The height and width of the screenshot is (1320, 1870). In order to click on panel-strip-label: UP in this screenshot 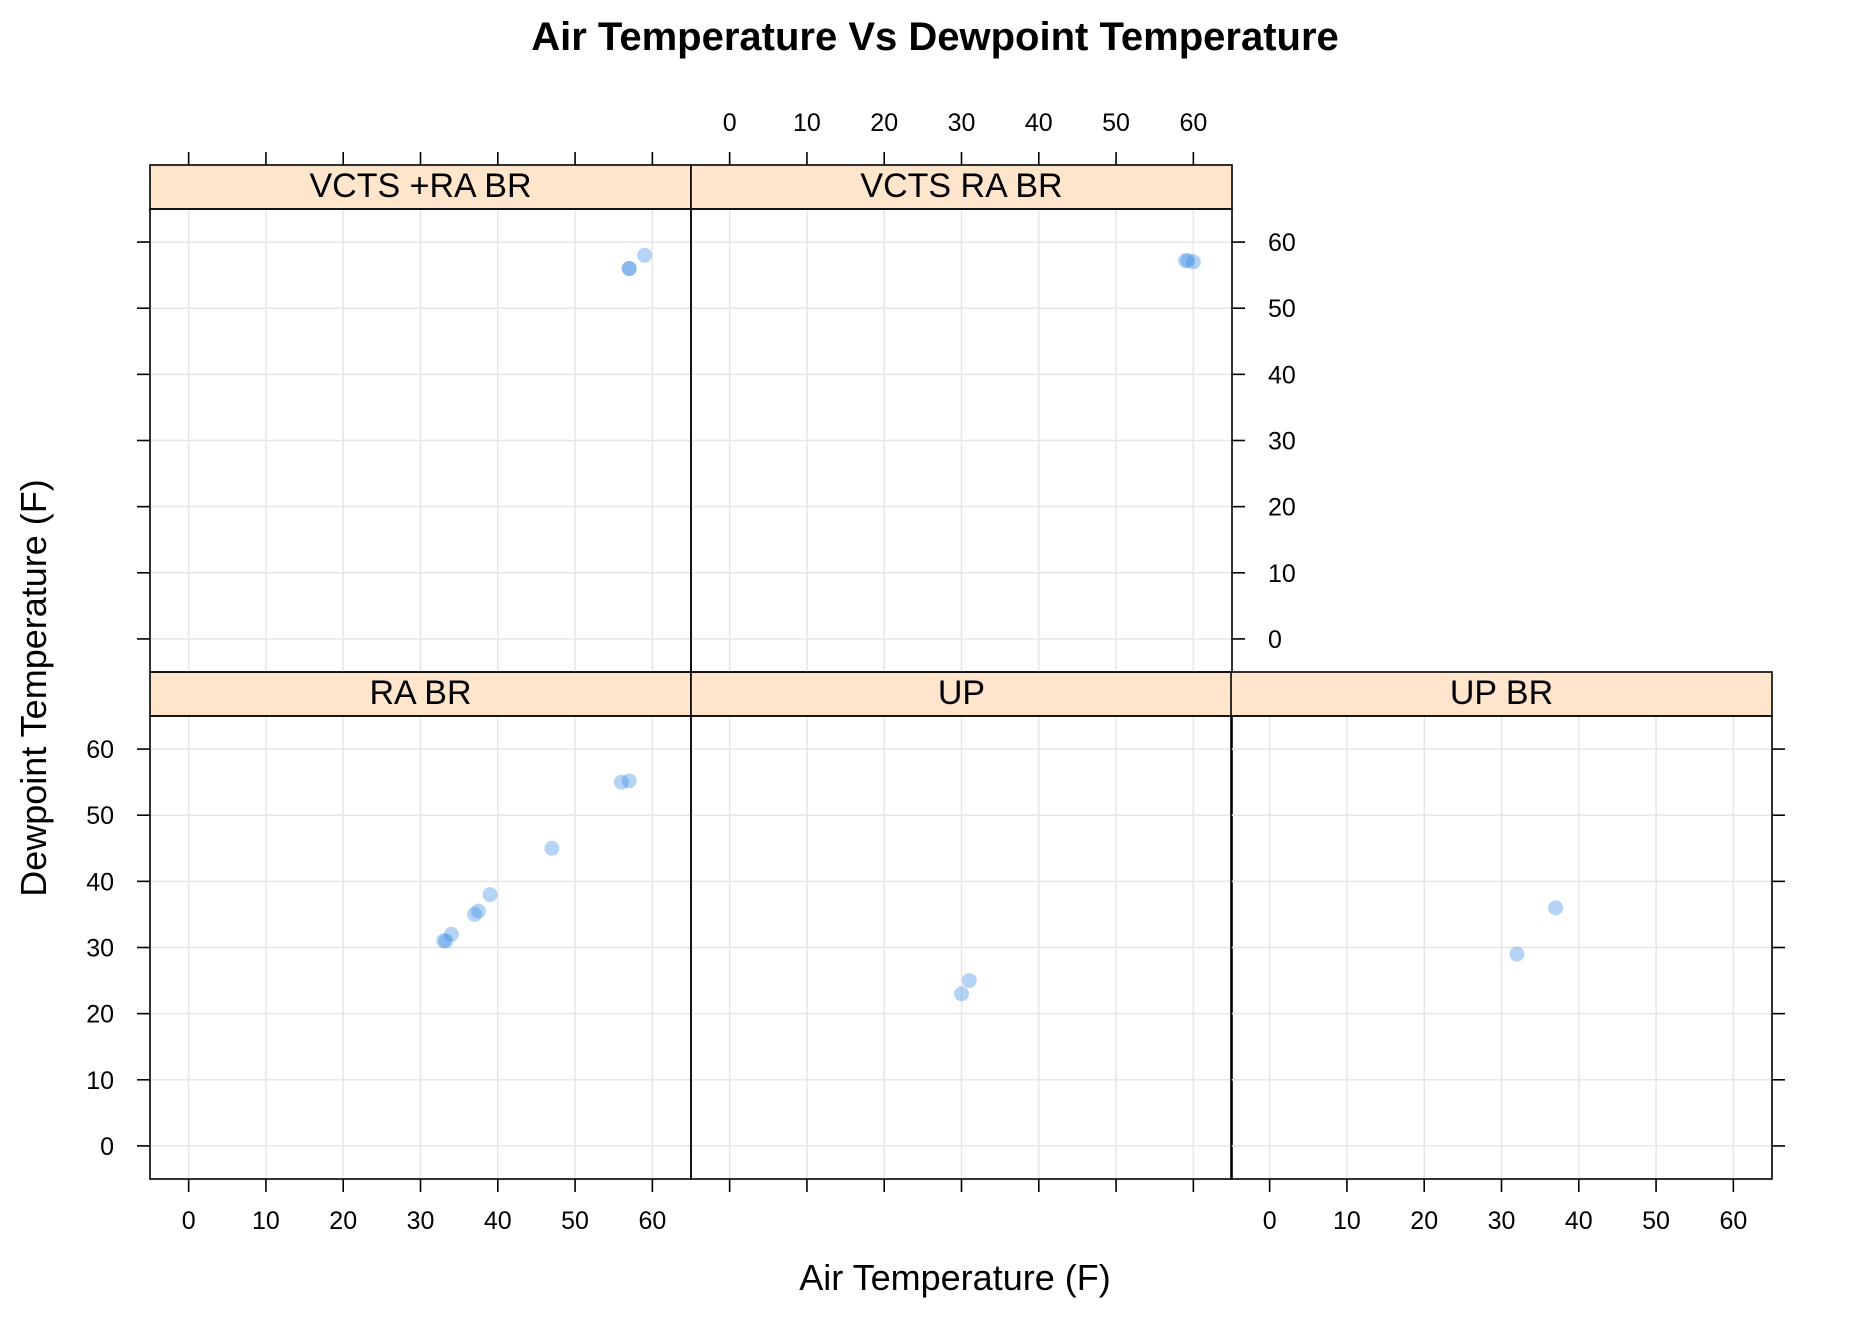, I will do `click(961, 693)`.